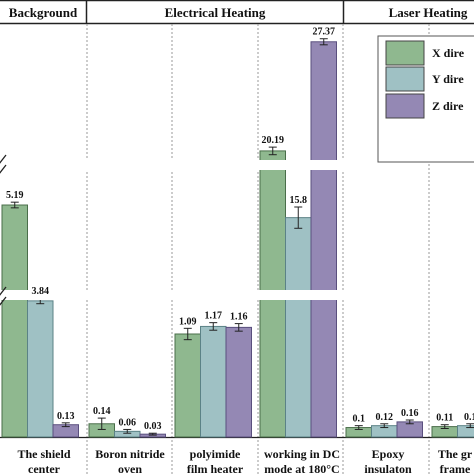 Image resolution: width=474 pixels, height=474 pixels. Describe the element at coordinates (43, 12) in the screenshot. I see `section-label-background: Background` at that location.